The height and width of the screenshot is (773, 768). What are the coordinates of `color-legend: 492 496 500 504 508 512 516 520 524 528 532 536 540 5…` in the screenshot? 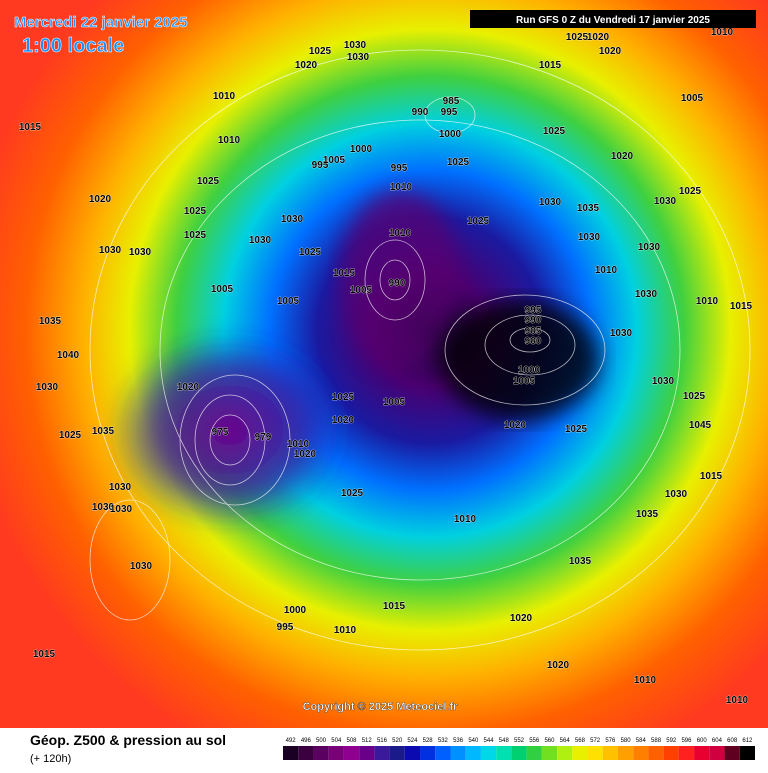 It's located at (519, 749).